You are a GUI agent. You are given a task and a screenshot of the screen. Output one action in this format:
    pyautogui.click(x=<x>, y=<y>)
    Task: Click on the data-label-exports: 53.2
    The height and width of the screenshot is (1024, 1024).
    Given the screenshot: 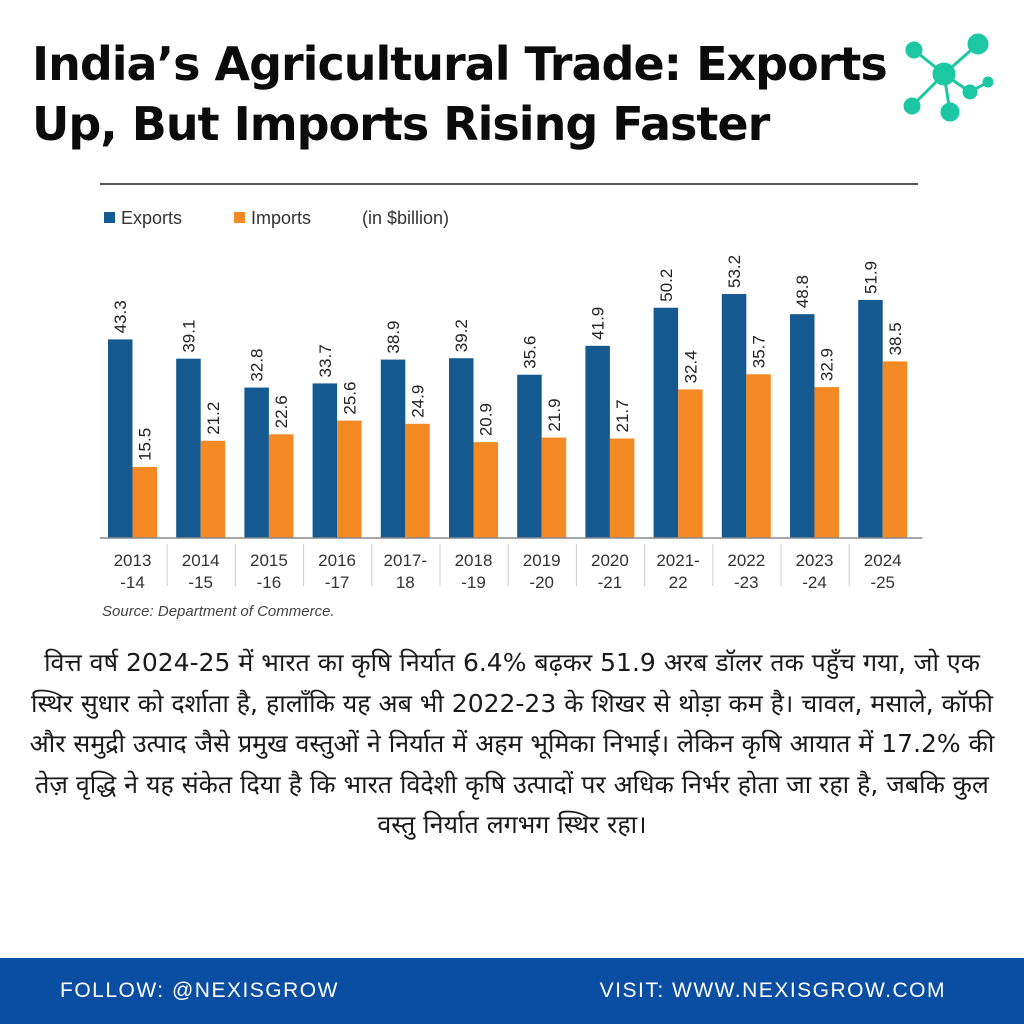 What is the action you would take?
    pyautogui.click(x=734, y=271)
    